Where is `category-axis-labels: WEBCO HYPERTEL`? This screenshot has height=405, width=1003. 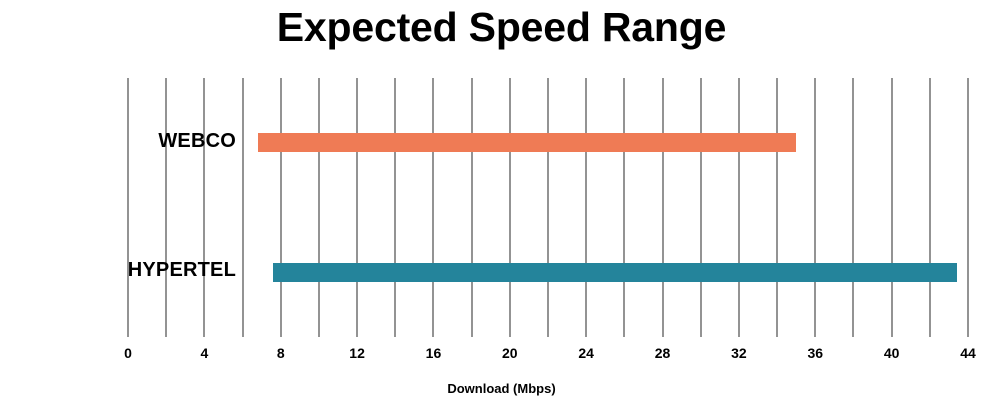 category-axis-labels: WEBCO HYPERTEL is located at coordinates (136, 207).